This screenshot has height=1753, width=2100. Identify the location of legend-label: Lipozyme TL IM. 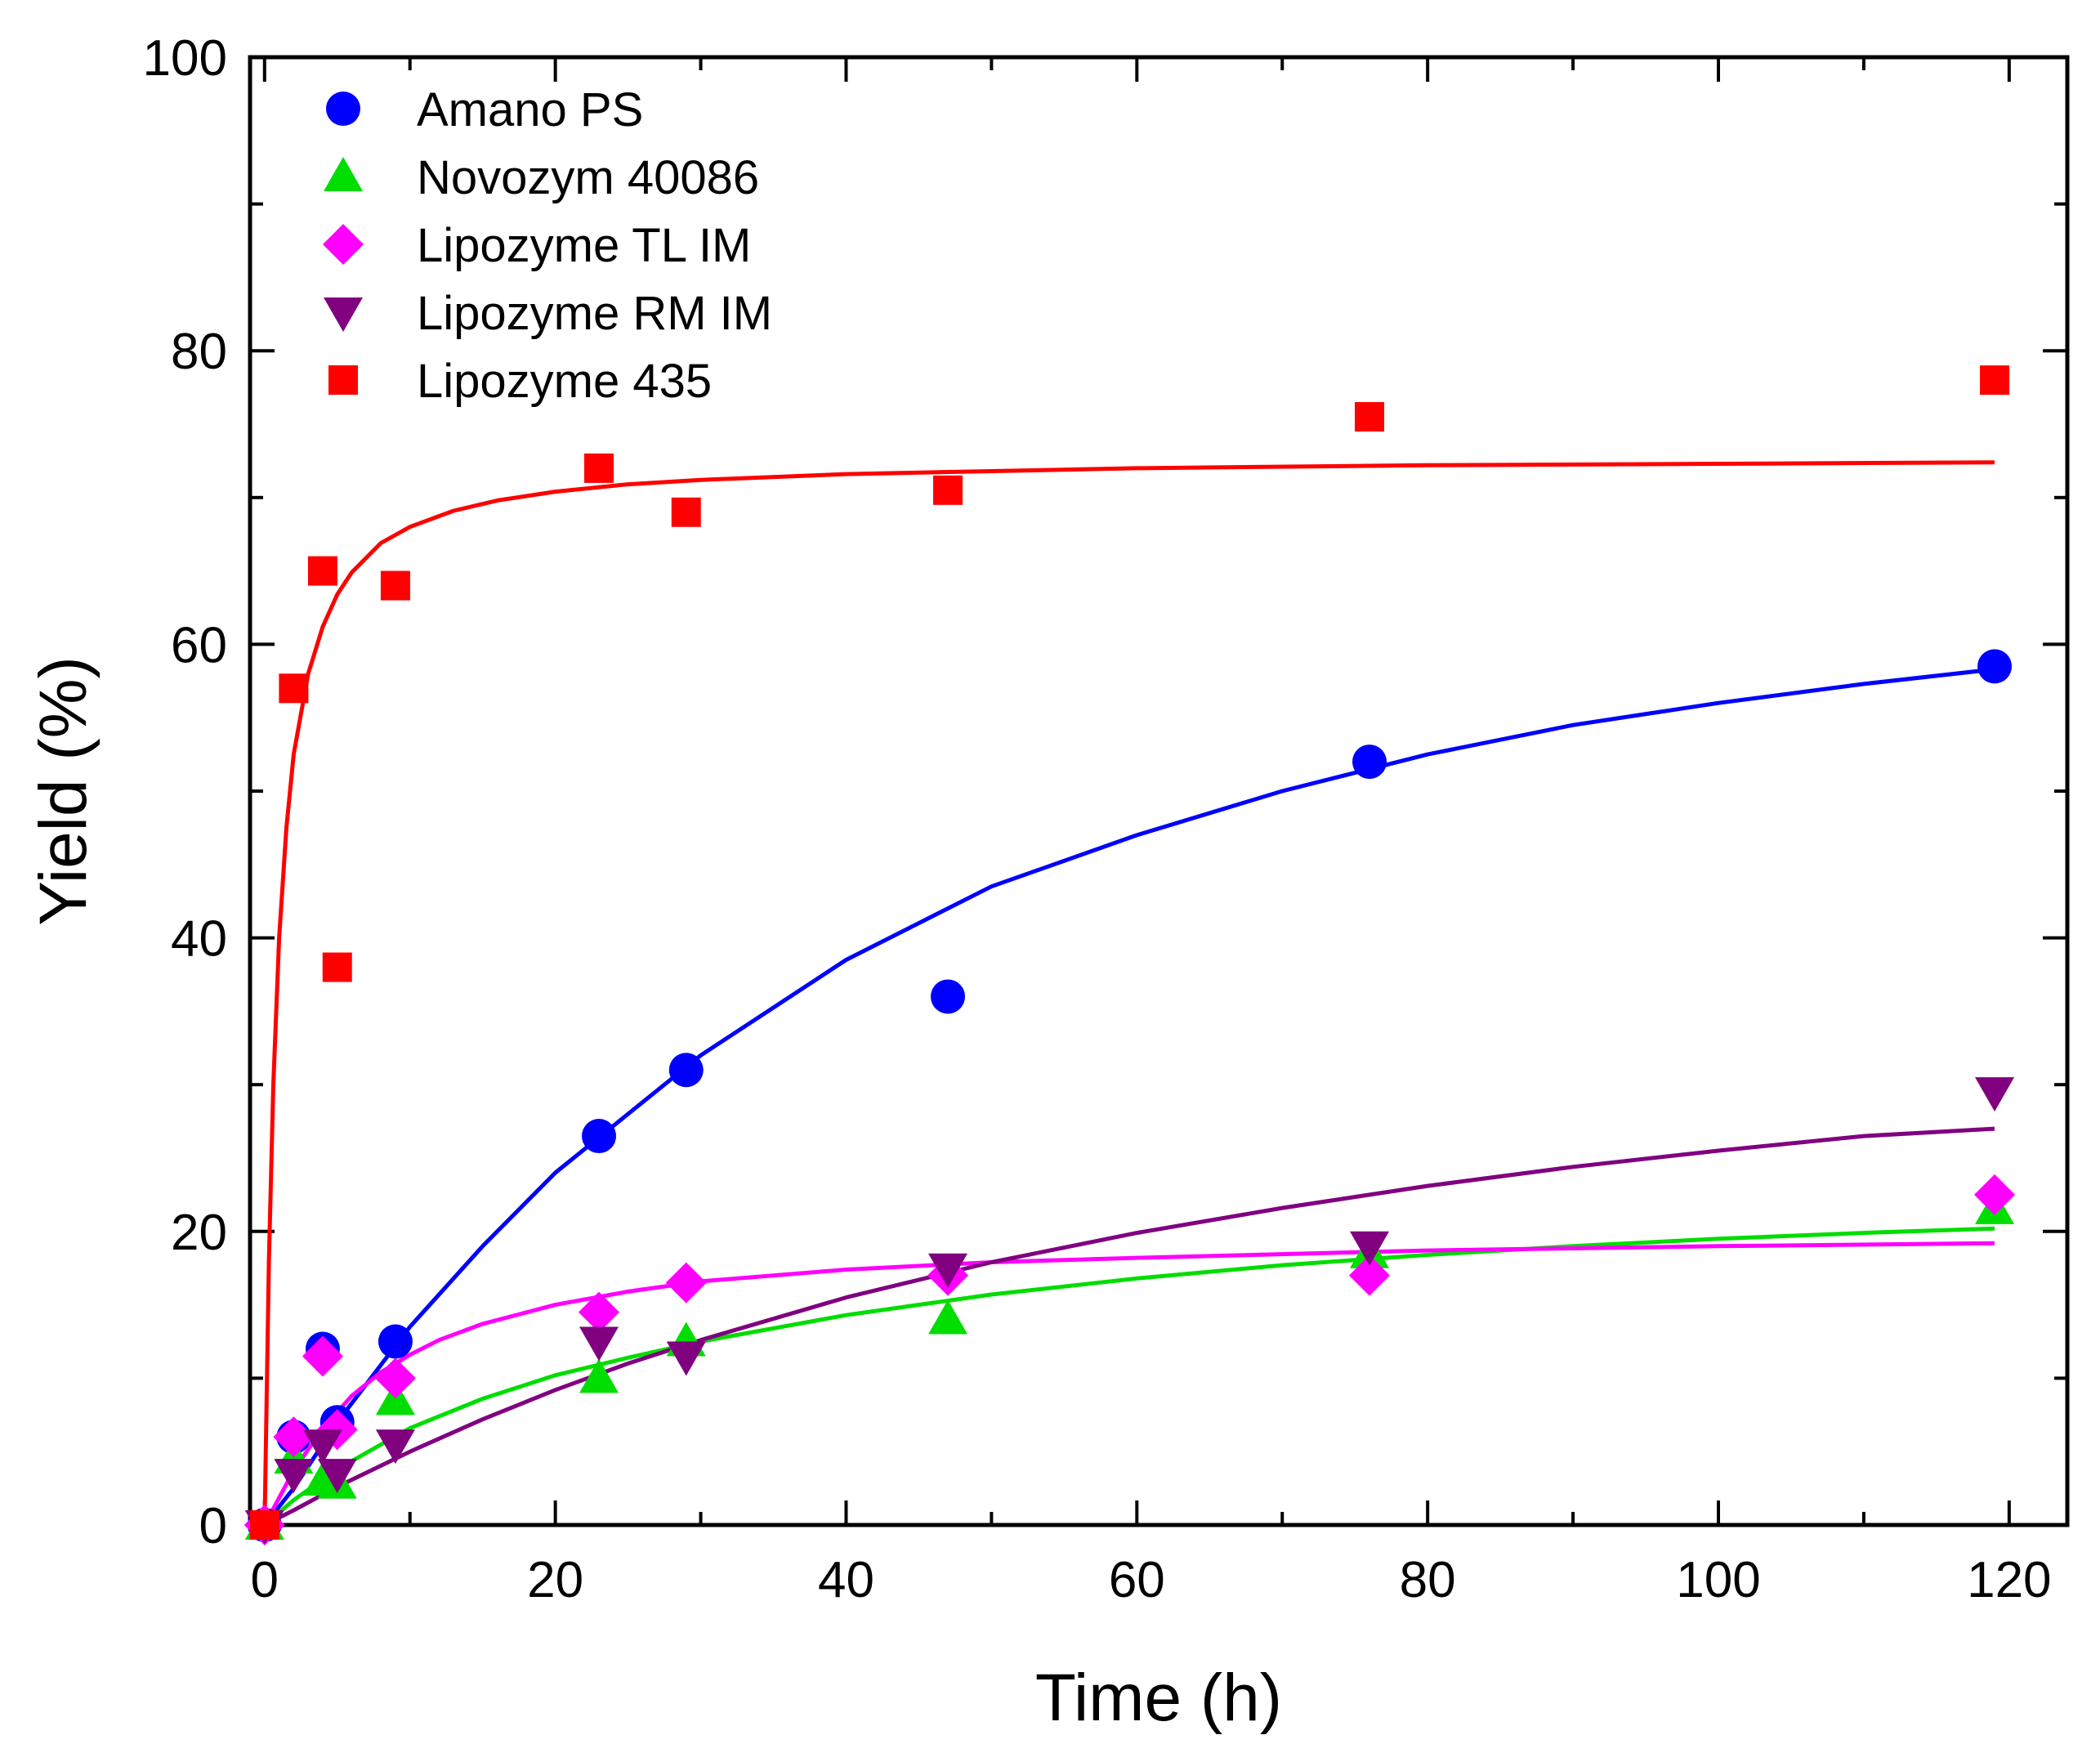
(584, 245).